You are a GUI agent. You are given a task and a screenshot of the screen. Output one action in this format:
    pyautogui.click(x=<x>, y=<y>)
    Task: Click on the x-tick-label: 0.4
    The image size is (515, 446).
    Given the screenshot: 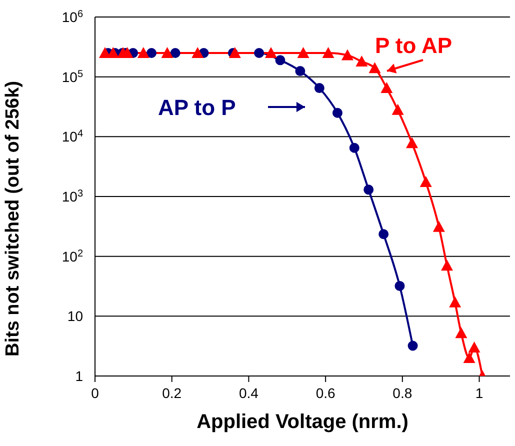 What is the action you would take?
    pyautogui.click(x=248, y=392)
    